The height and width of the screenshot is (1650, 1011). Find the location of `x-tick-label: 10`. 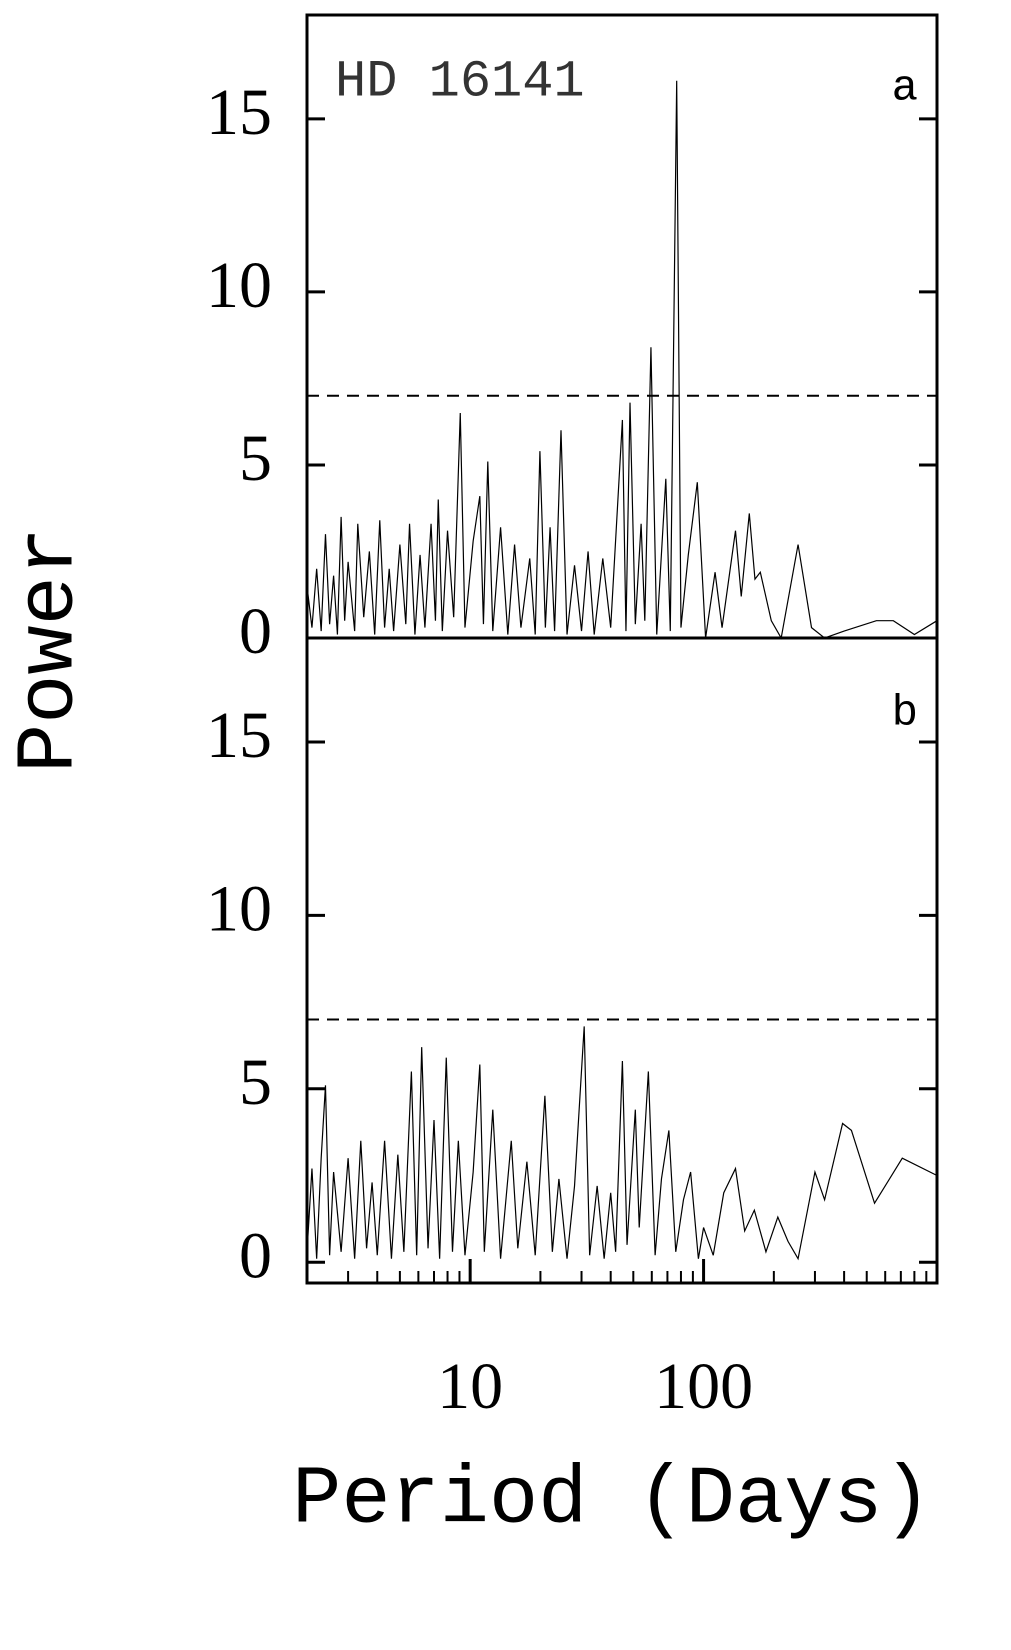

x-tick-label: 10 is located at coordinates (470, 1386).